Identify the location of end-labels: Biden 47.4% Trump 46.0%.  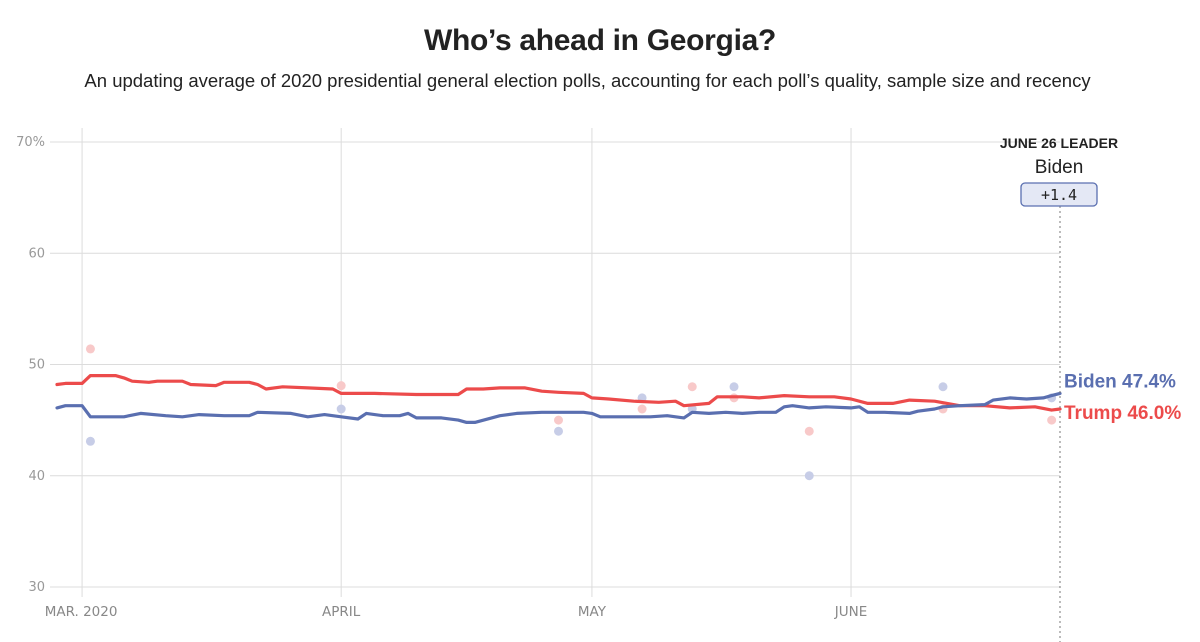
(1122, 397).